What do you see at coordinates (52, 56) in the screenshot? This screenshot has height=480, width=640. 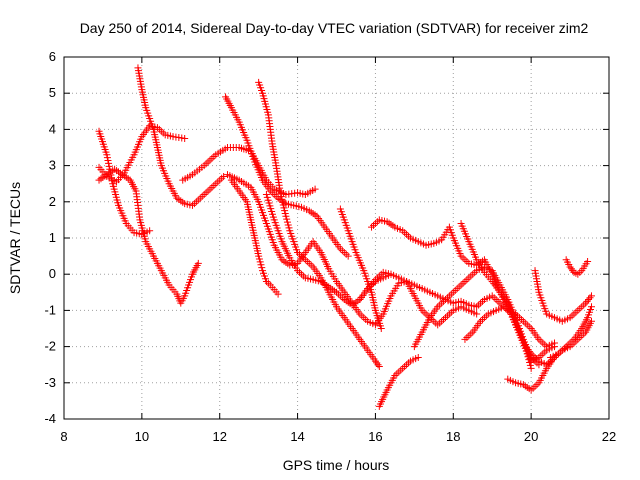 I see `y-tick-label: 6` at bounding box center [52, 56].